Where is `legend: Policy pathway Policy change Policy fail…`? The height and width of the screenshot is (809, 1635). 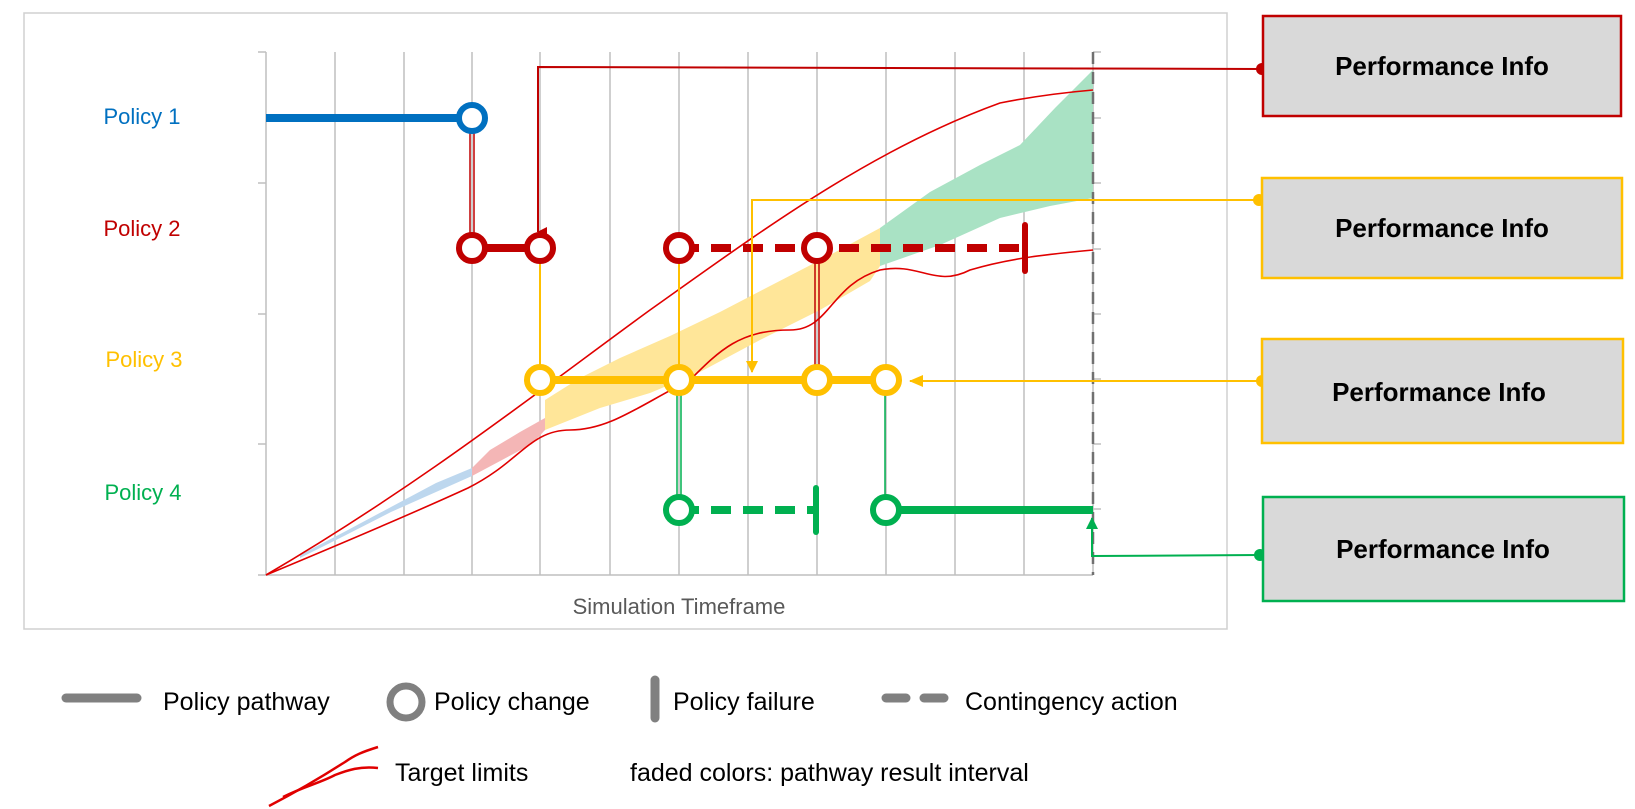
legend: Policy pathway Policy change Policy fail… is located at coordinates (619, 741).